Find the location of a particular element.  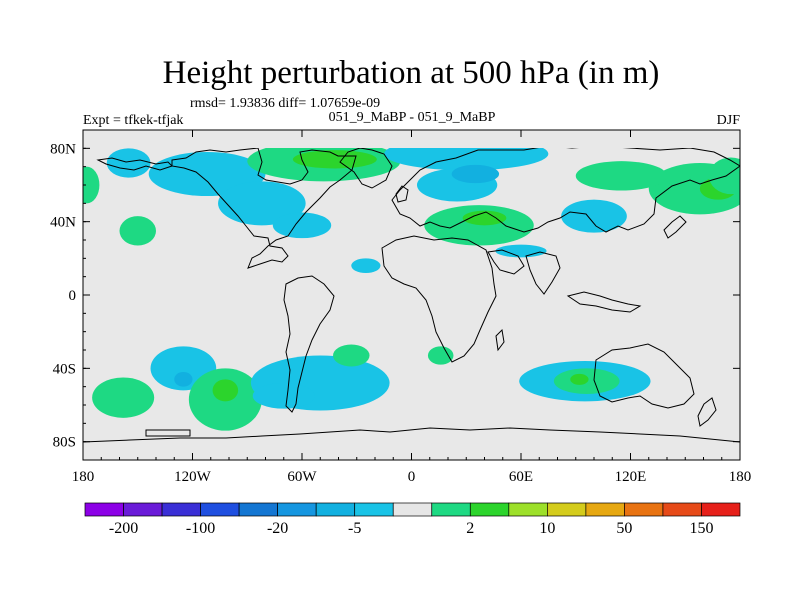

figure-title: Height perturbation at 500 hPa (in m) is located at coordinates (411, 73).